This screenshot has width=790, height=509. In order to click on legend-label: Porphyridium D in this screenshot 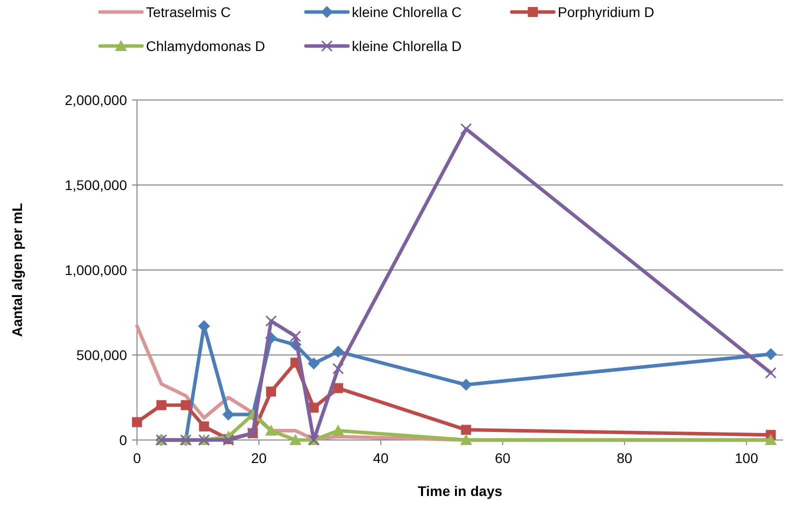, I will do `click(606, 12)`.